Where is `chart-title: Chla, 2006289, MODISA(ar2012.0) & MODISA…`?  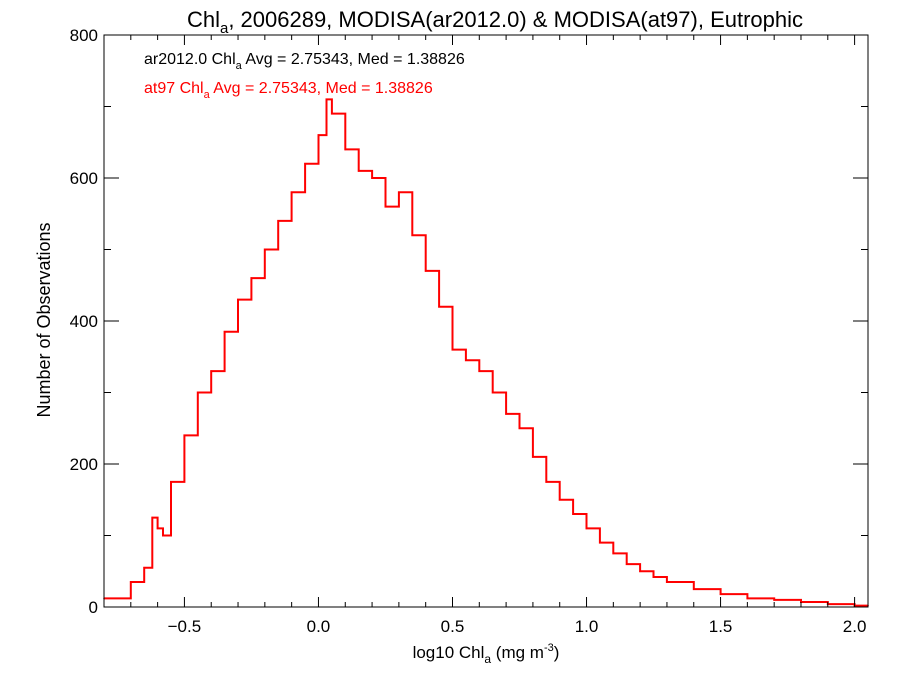 chart-title: Chla, 2006289, MODISA(ar2012.0) & MODISA… is located at coordinates (495, 22).